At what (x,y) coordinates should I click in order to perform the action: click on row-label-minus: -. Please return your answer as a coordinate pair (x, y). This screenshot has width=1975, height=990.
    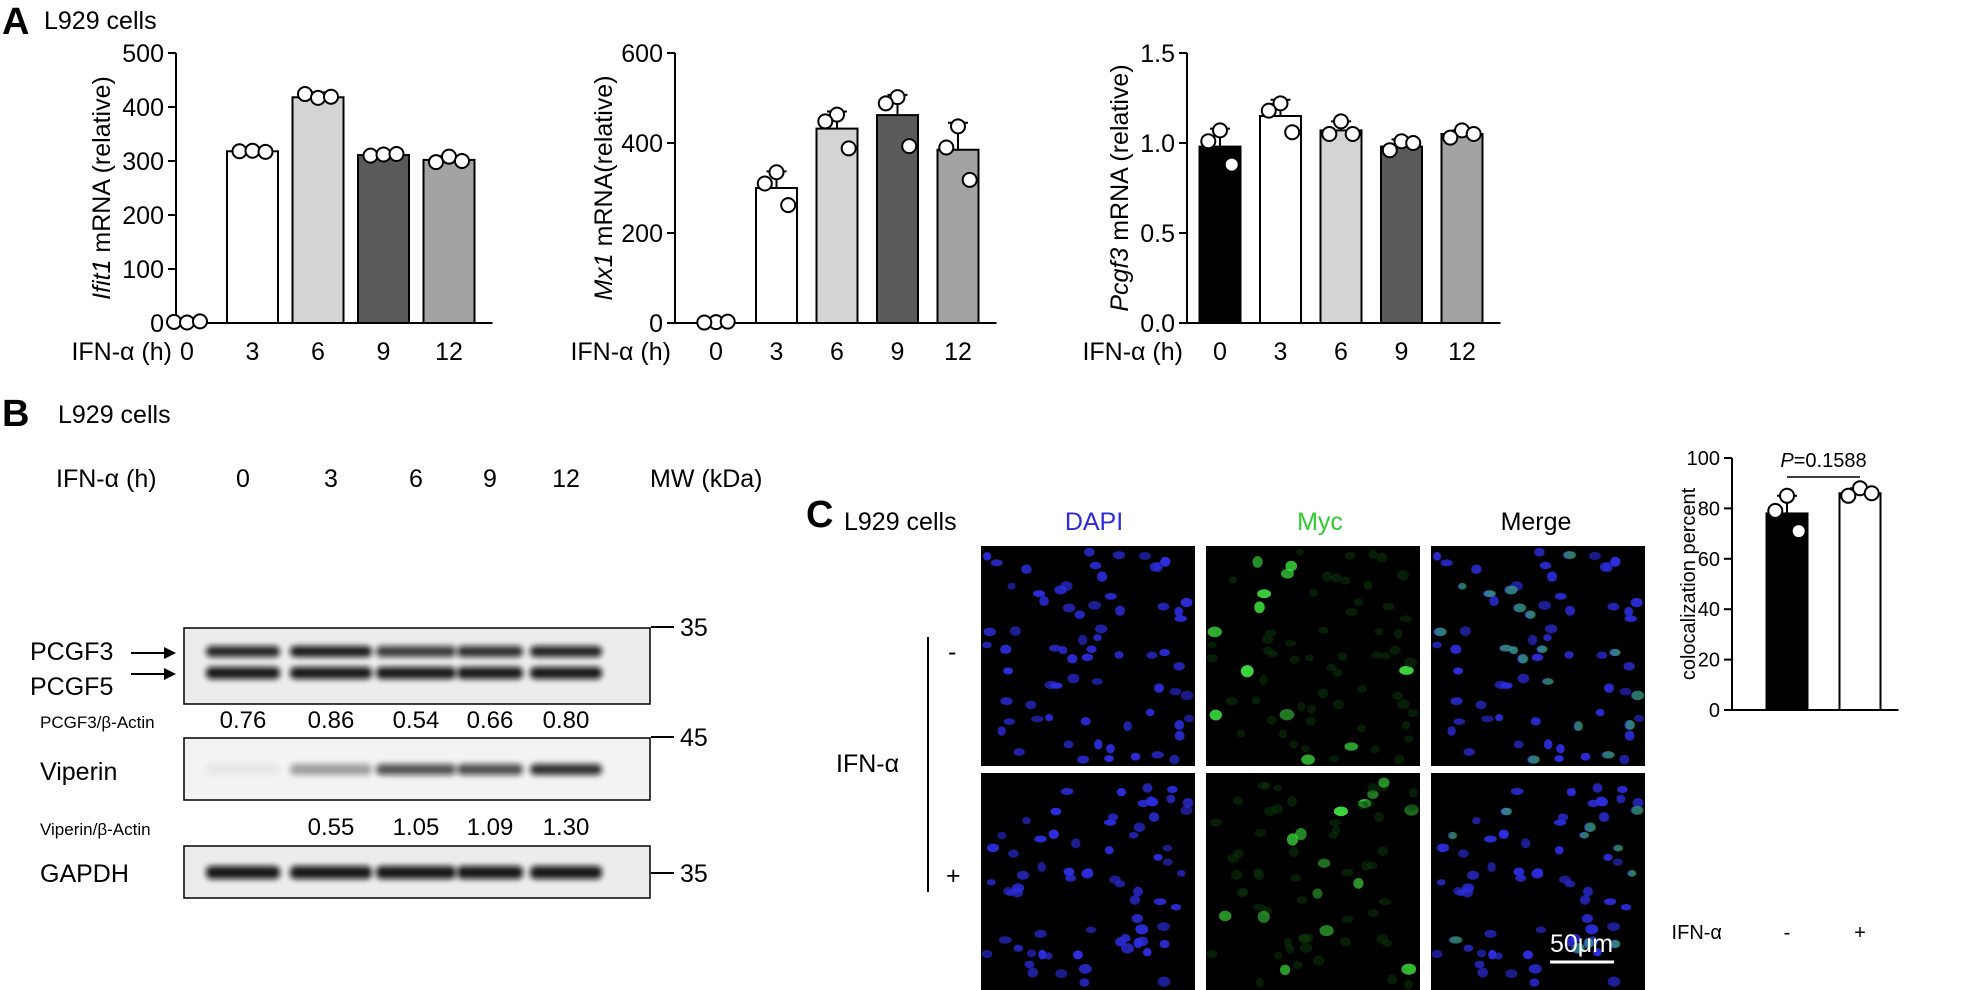
    Looking at the image, I should click on (952, 652).